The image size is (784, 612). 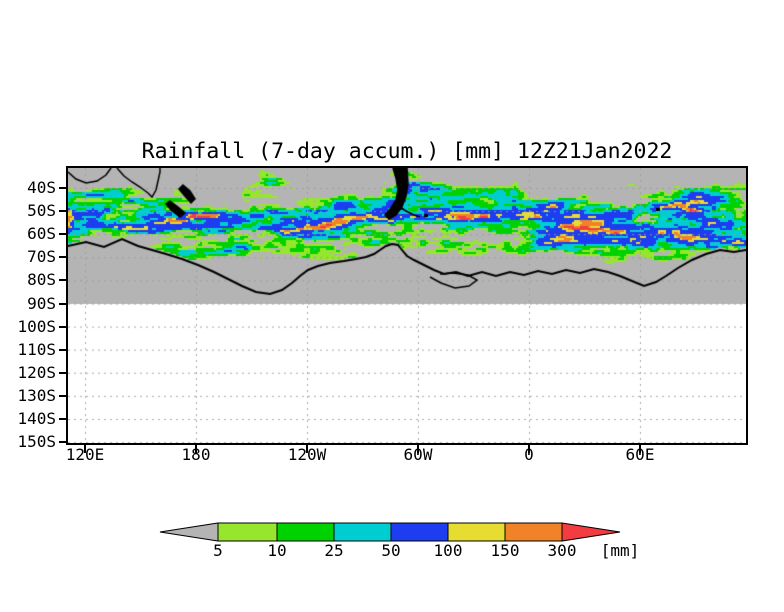 What do you see at coordinates (218, 550) in the screenshot?
I see `colorbar-tick-label: 5` at bounding box center [218, 550].